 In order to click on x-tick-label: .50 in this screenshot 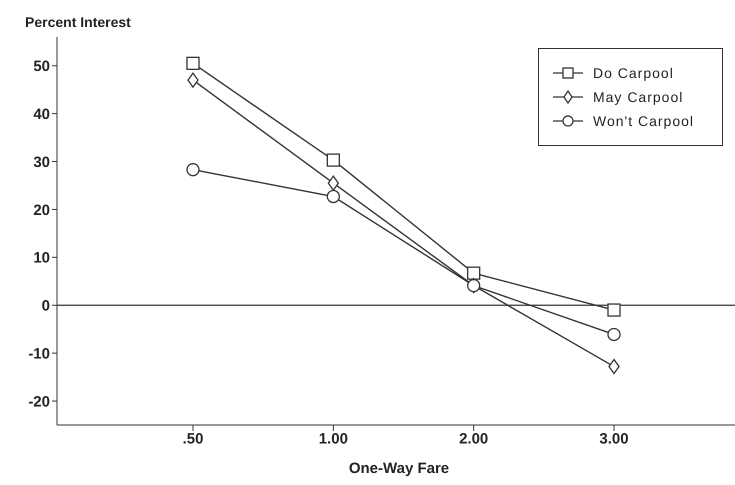, I will do `click(193, 439)`.